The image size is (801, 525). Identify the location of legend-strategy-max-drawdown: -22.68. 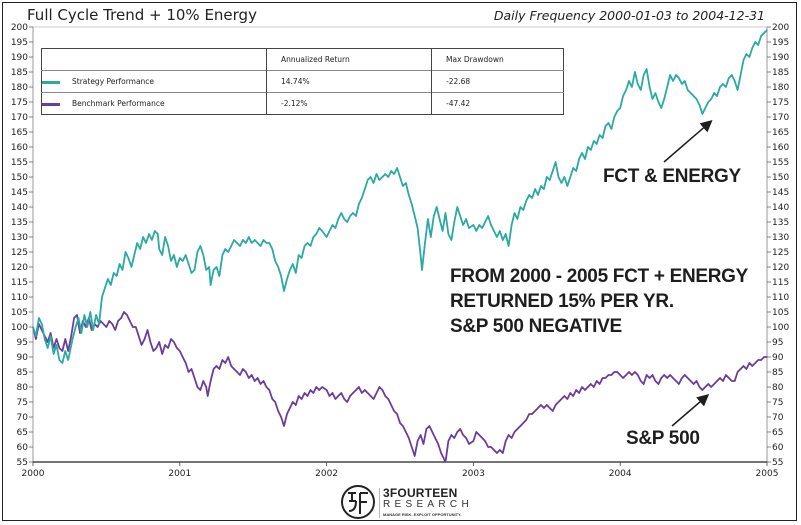
(497, 81).